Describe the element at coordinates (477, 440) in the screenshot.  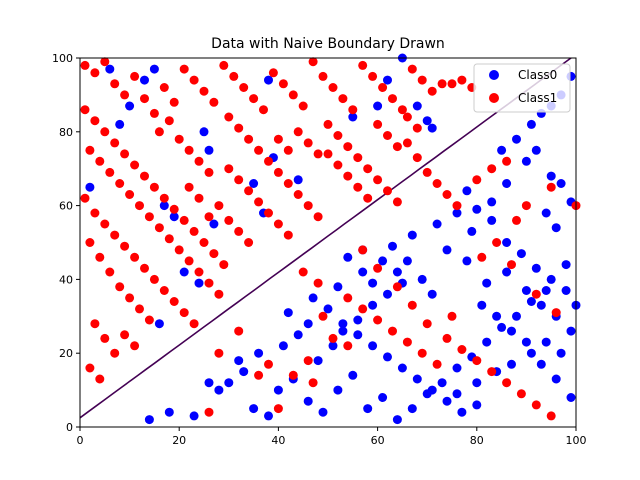
I see `x-tick-label: 80` at that location.